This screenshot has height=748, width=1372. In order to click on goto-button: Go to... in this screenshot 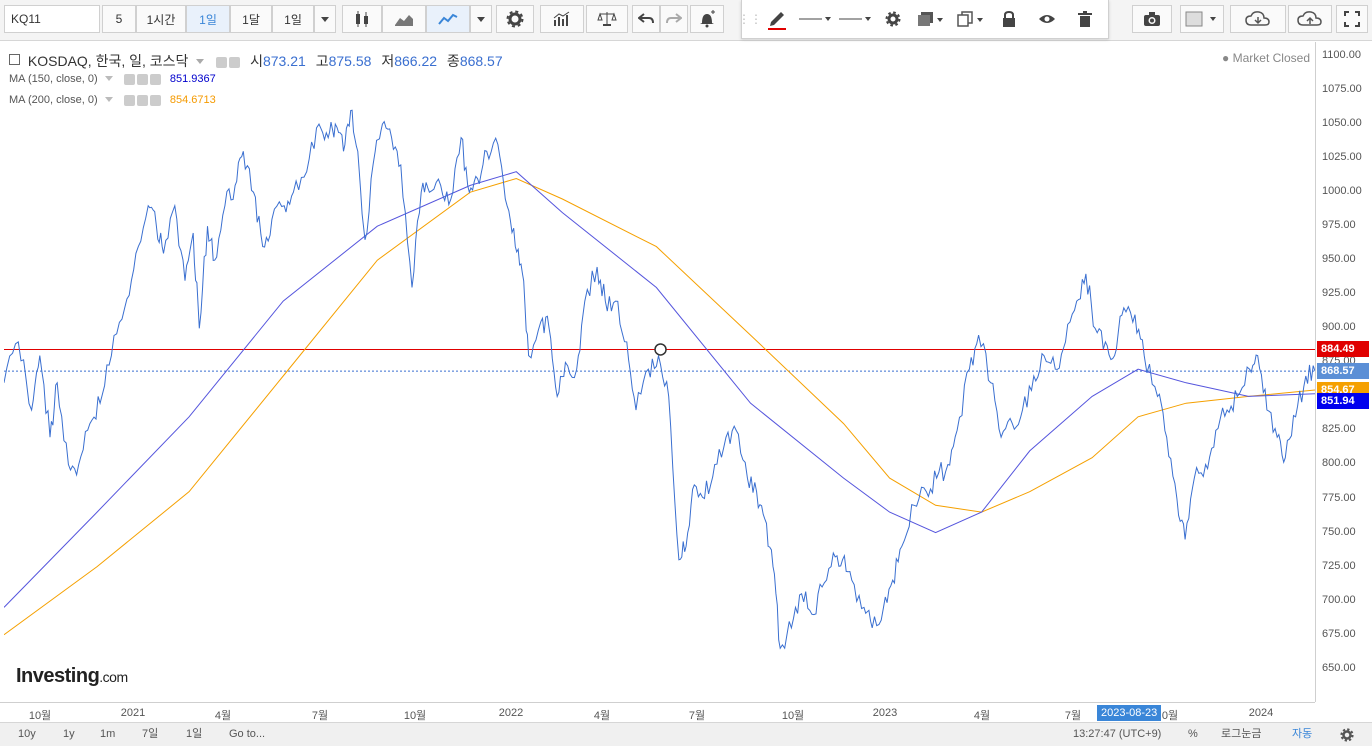, I will do `click(247, 734)`.